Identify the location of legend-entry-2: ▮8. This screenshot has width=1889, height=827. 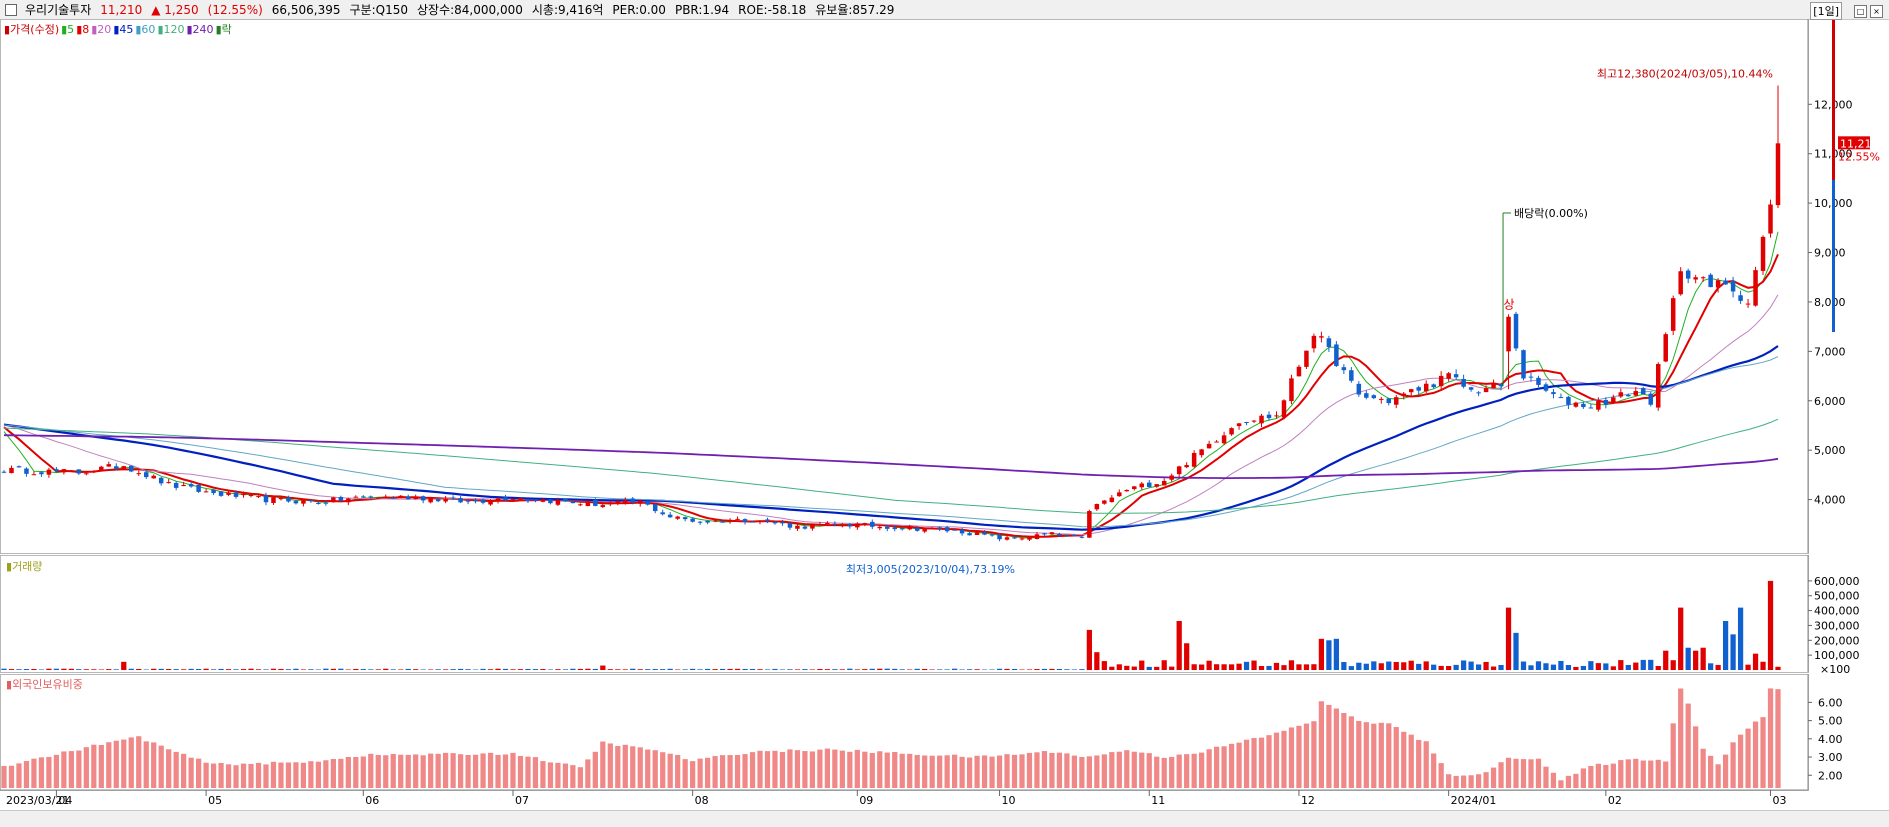
(82, 29).